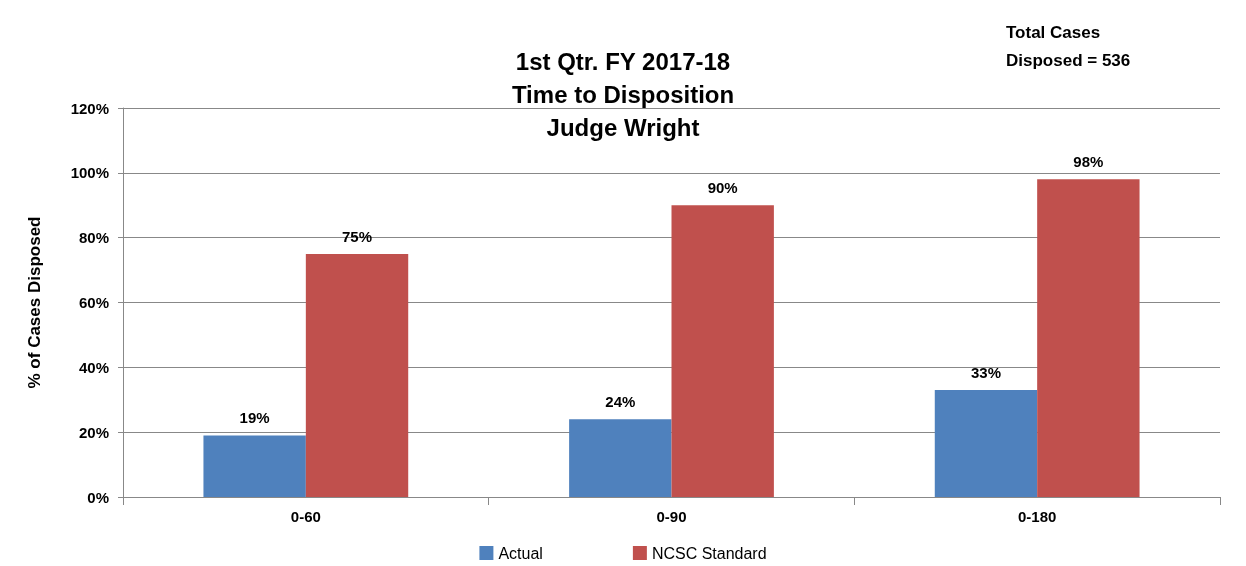  What do you see at coordinates (98, 497) in the screenshot?
I see `y-tick-label: 0%` at bounding box center [98, 497].